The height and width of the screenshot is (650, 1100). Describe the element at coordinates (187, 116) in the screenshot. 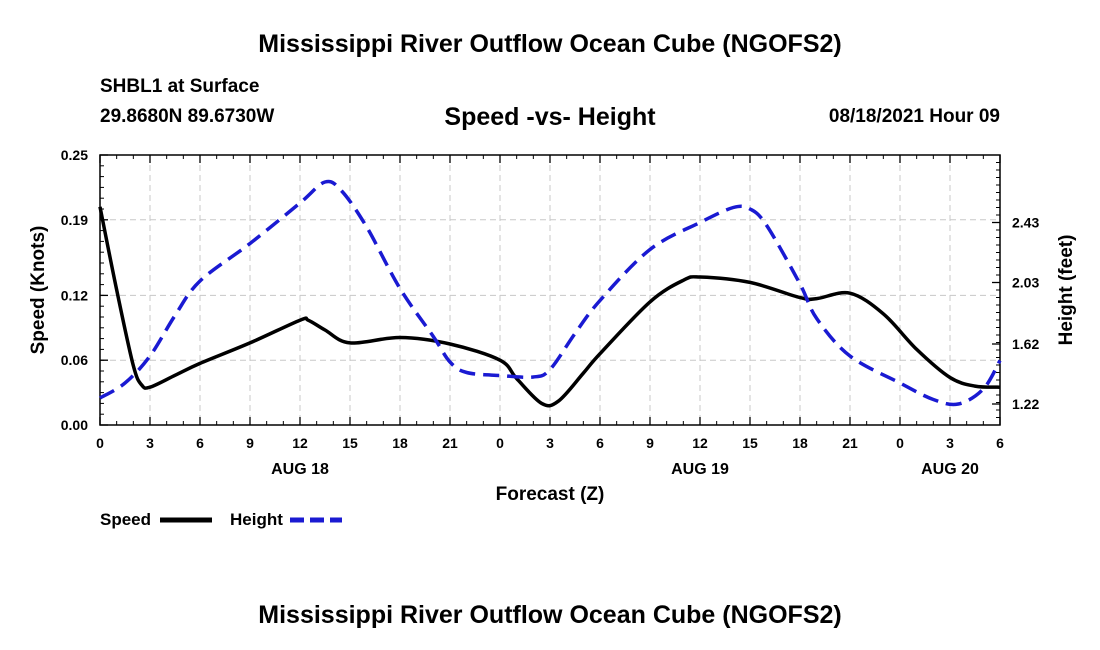

I see `coordinates-label: 29.8680N 89.6730W` at that location.